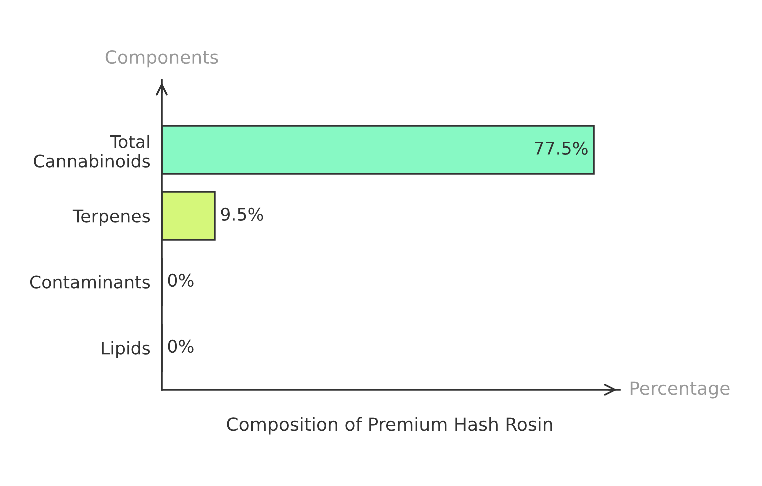  Describe the element at coordinates (126, 349) in the screenshot. I see `y-tick-label: Lipids` at that location.